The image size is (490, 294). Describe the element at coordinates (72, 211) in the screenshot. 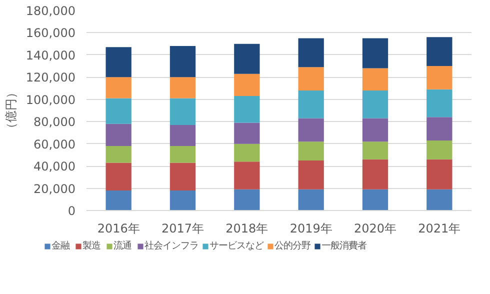

I see `y-tick-label: 0` at that location.